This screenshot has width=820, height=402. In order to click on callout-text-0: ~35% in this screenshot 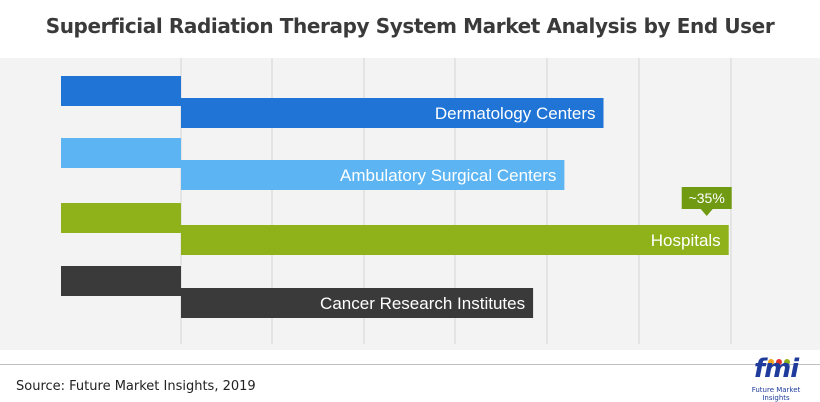, I will do `click(707, 198)`.